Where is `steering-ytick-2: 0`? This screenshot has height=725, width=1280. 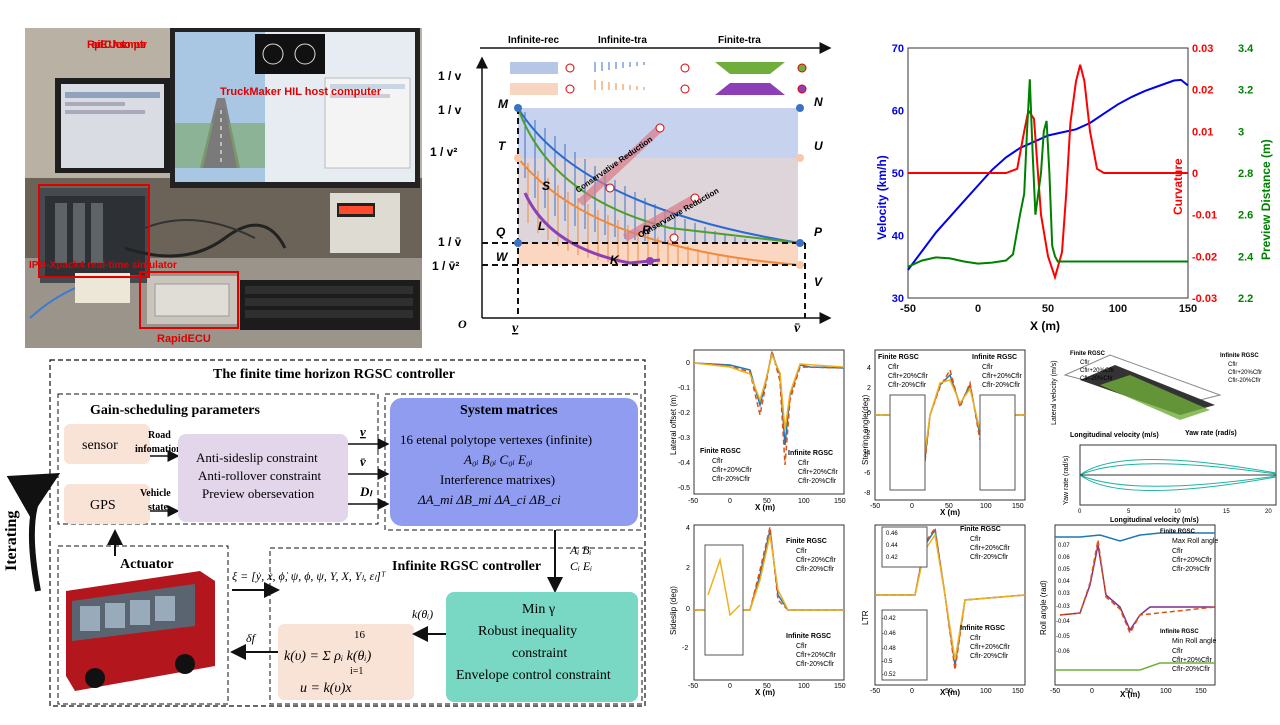
steering-ytick-2: 0 is located at coordinates (869, 413).